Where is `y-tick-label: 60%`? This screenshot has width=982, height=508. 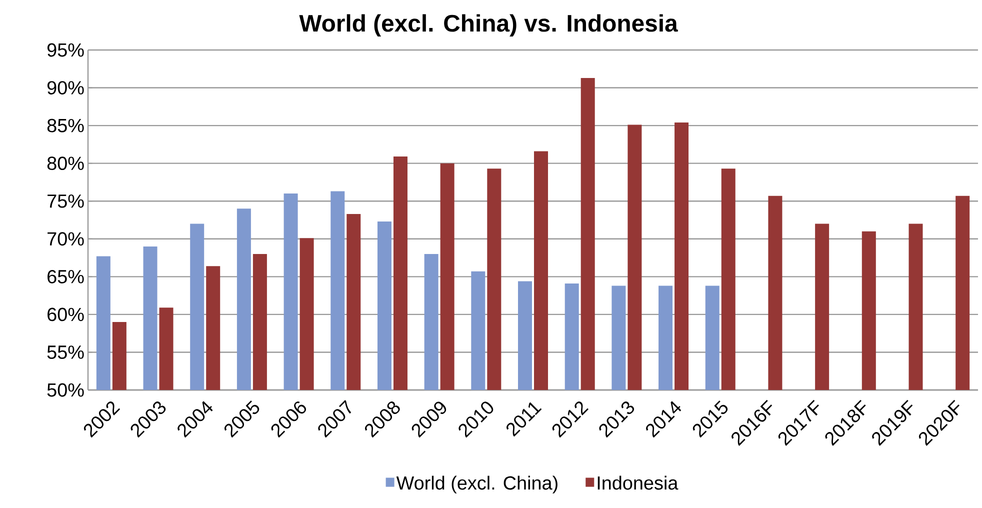
y-tick-label: 60% is located at coordinates (66, 315).